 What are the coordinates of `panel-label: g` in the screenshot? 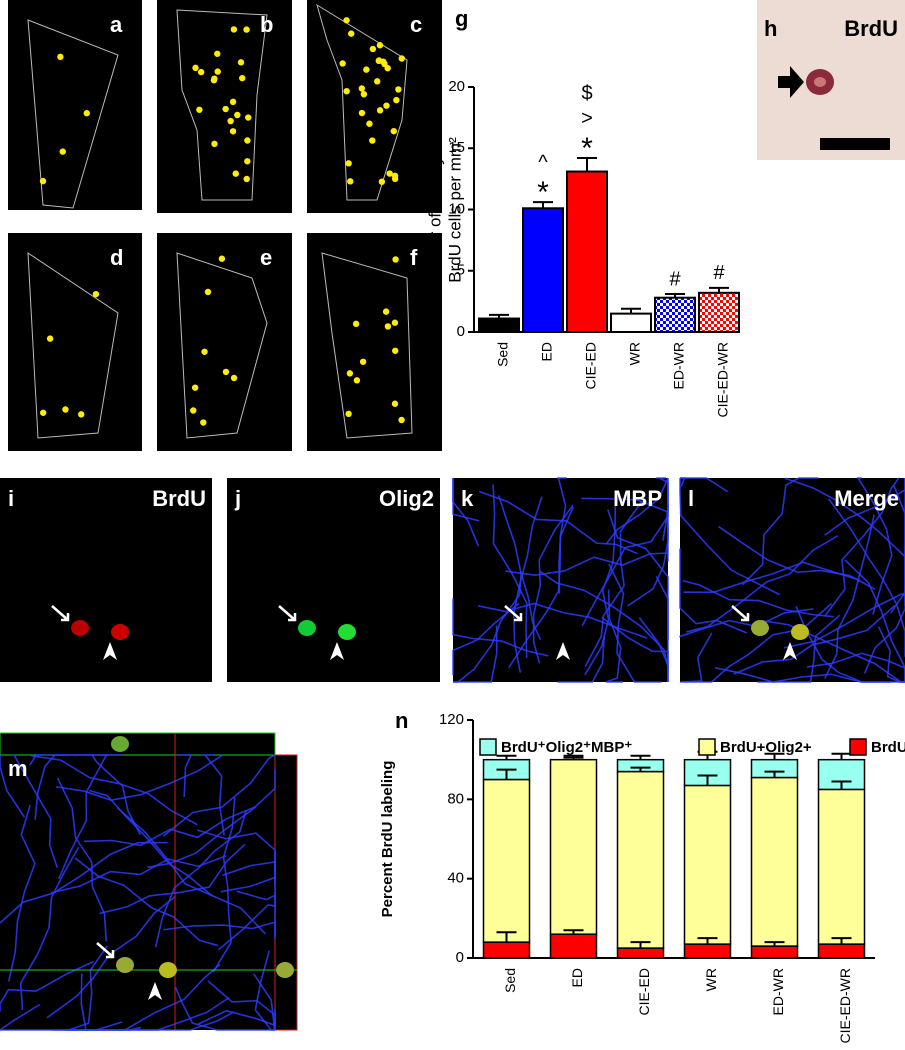 It's located at (461, 18).